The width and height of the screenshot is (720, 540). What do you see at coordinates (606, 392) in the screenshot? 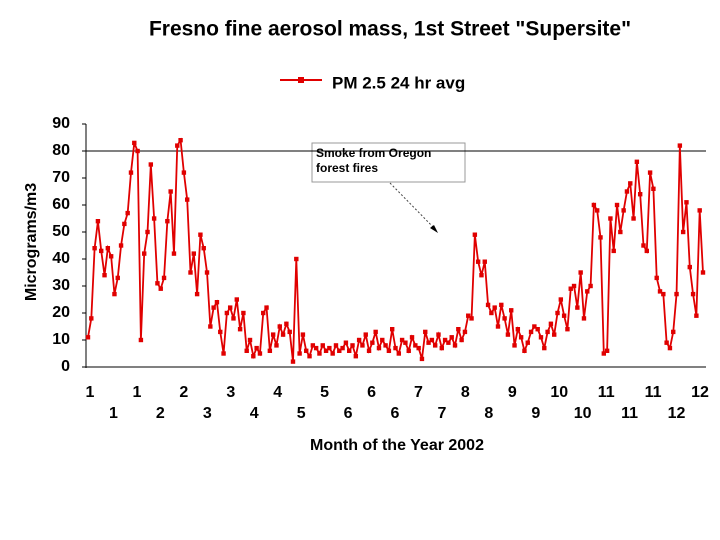
I see `x-tick-label: 11` at bounding box center [606, 392].